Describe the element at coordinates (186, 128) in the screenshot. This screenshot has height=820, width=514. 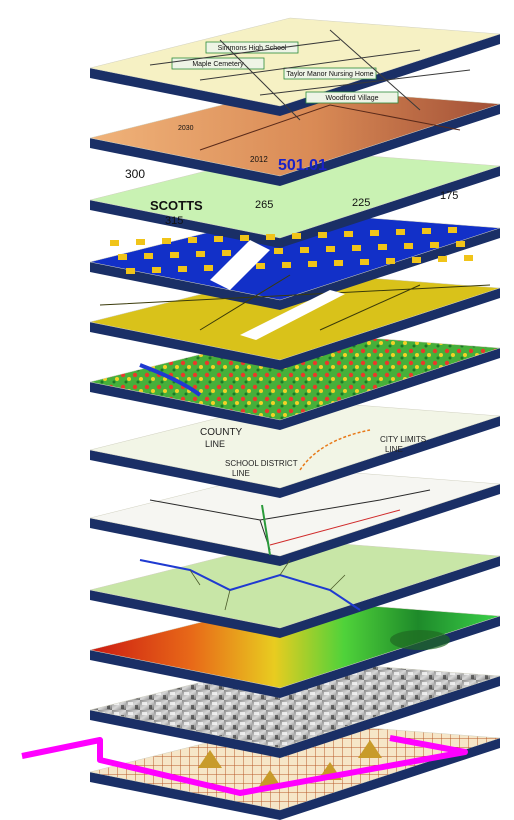
I see `tract-label: 2030` at that location.